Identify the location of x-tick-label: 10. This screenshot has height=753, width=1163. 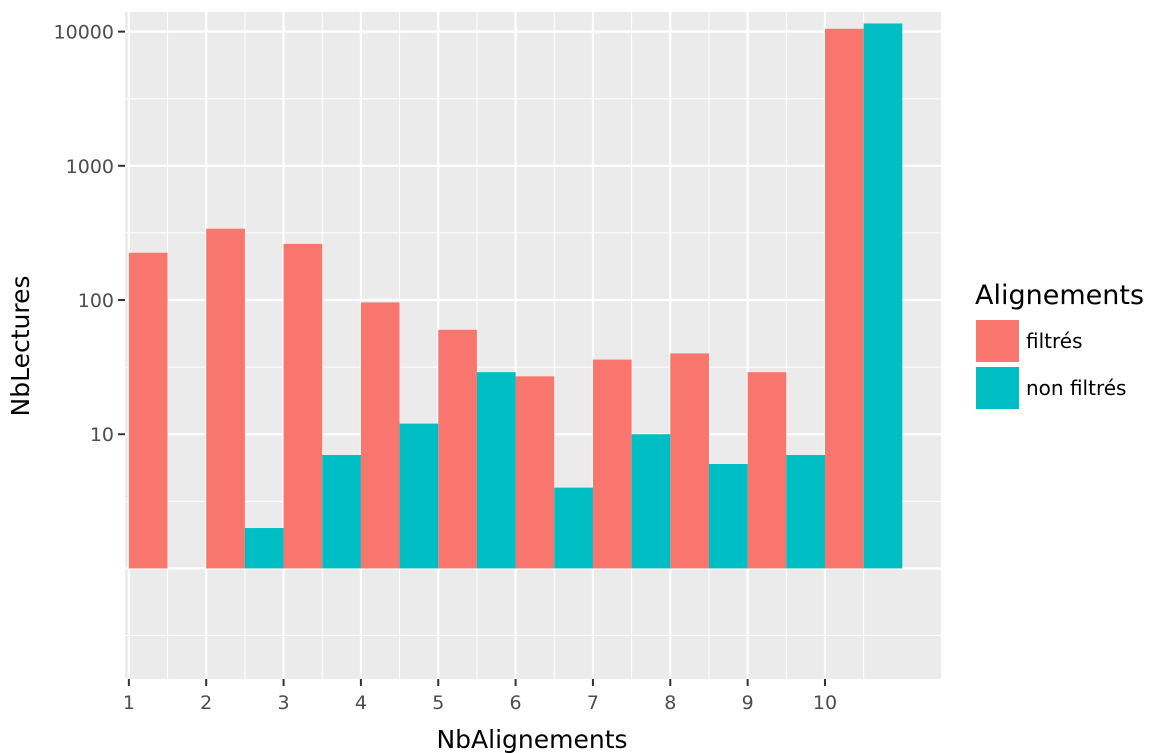
(825, 703).